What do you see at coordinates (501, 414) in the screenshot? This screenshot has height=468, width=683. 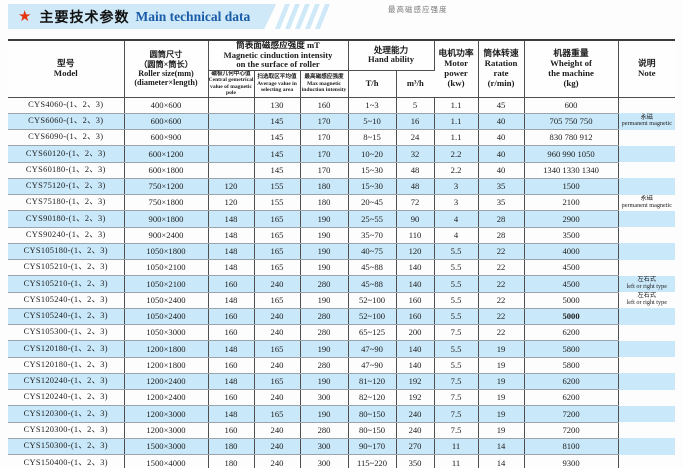 I see `cell-rate: 19` at bounding box center [501, 414].